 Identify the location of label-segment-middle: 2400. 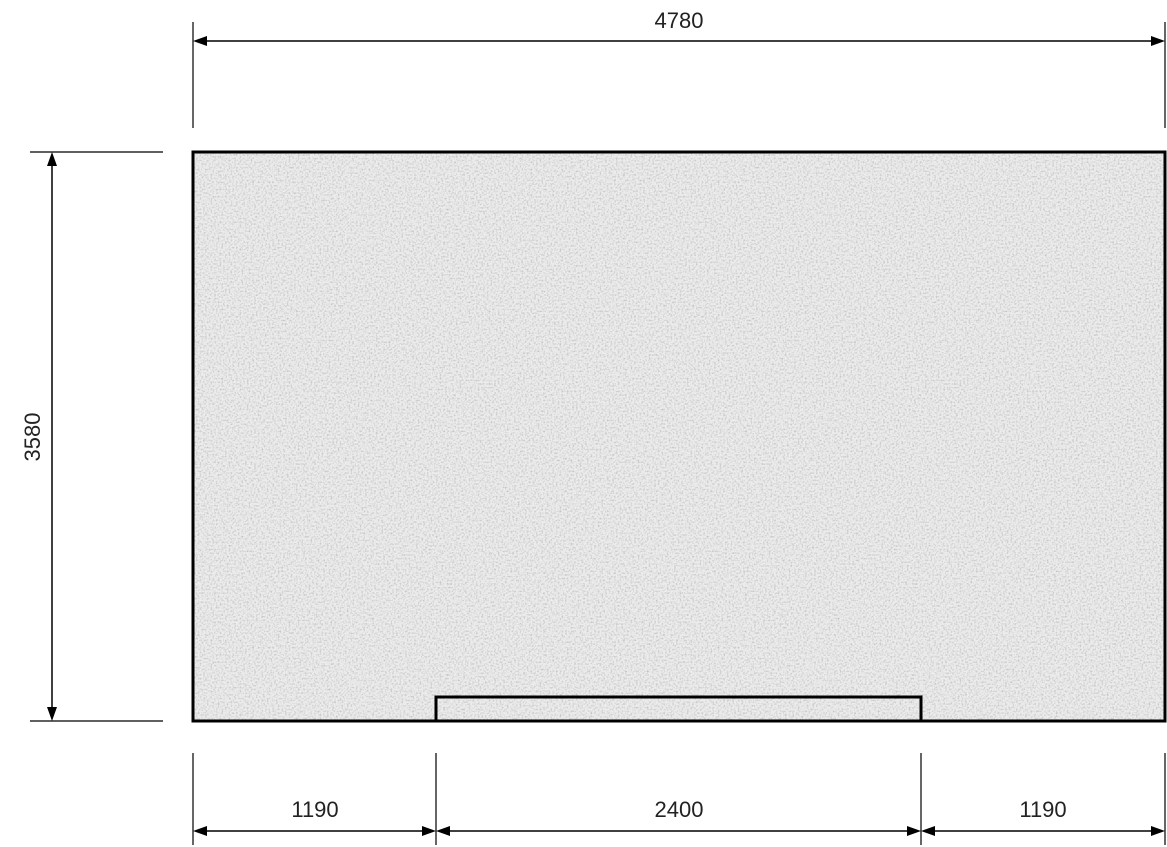
(679, 809).